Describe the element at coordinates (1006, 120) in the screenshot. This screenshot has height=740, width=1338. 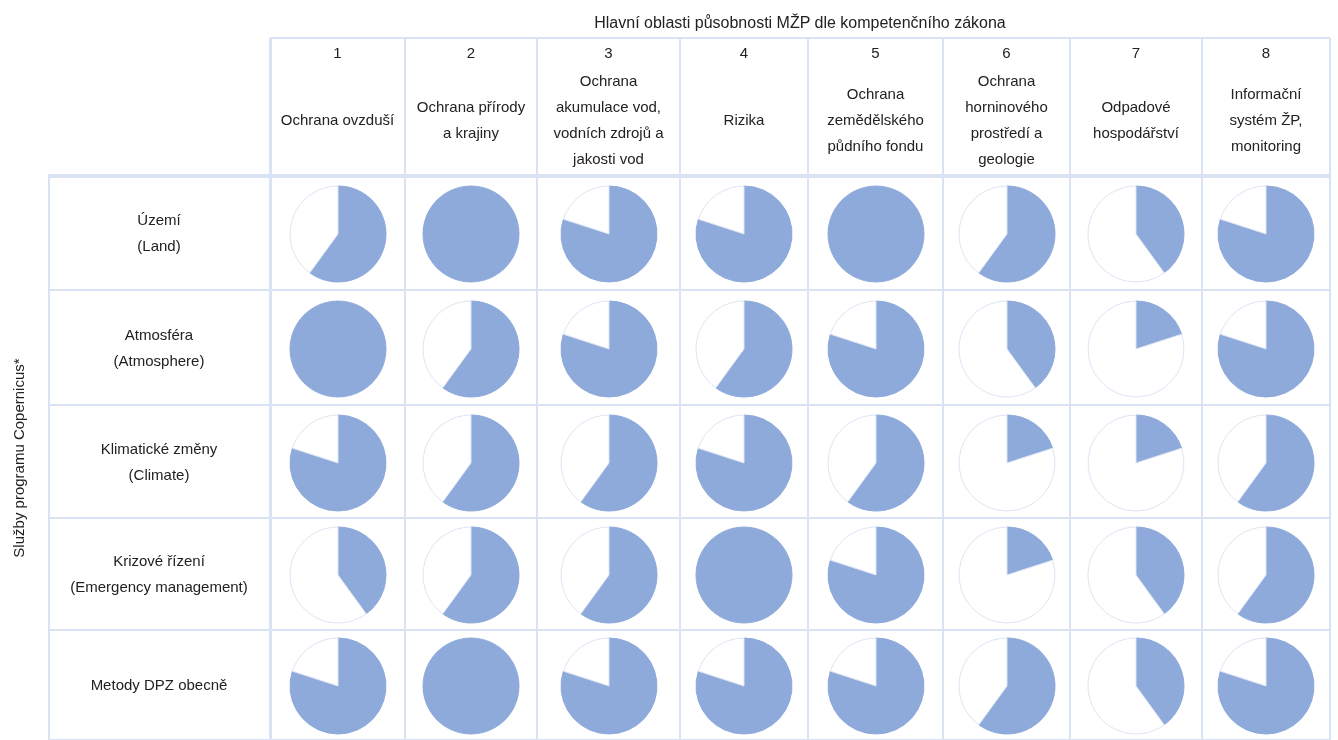
I see `chart-title: Ochrana horninového prostředí a geologie` at that location.